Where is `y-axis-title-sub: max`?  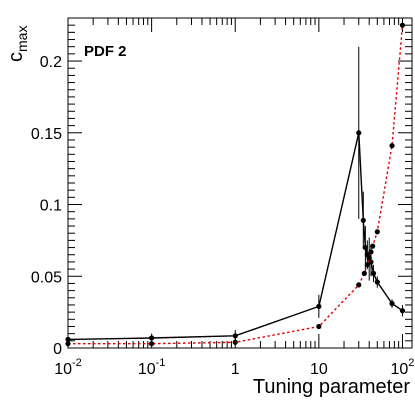 y-axis-title-sub: max is located at coordinates (22, 39).